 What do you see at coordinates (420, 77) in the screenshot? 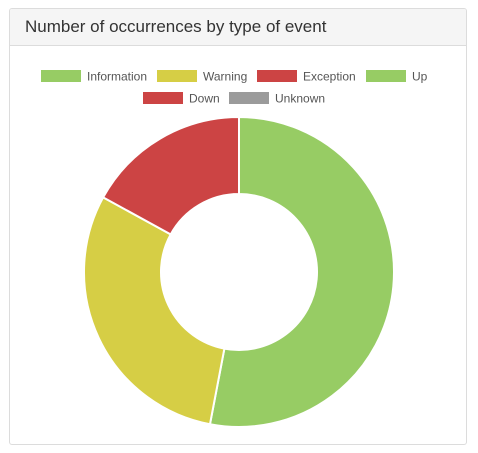
I see `legend-label-up: Up` at bounding box center [420, 77].